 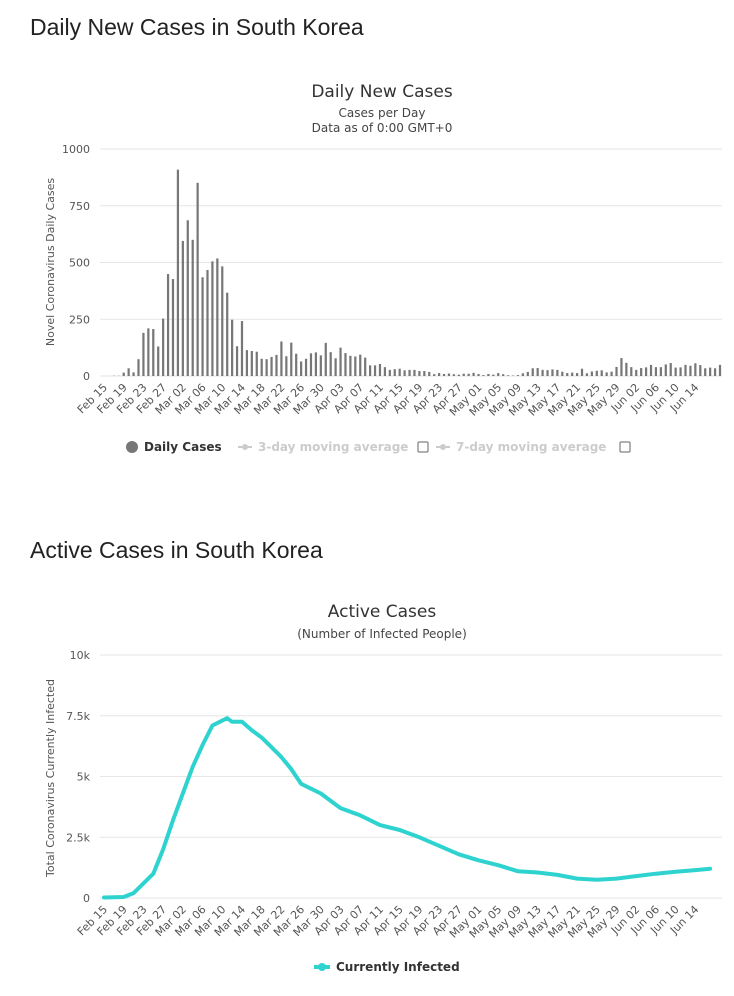 I want to click on legend-item-currently-infected: Currently Infected, so click(x=387, y=967).